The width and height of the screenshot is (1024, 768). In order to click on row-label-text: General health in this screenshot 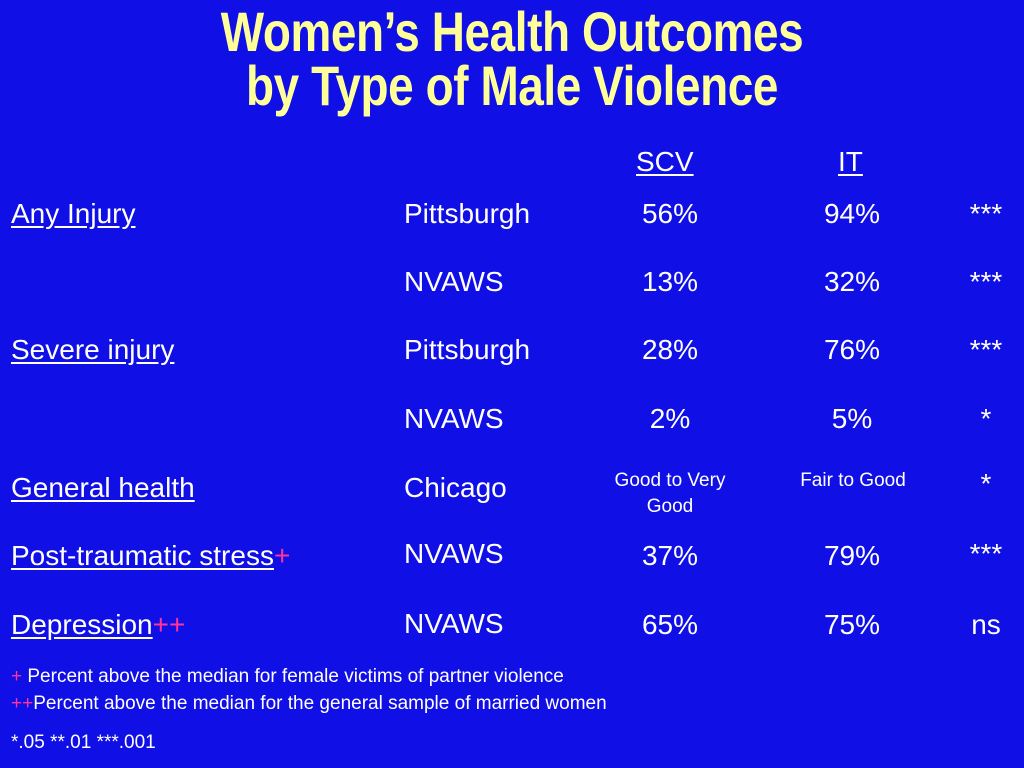, I will do `click(103, 487)`.